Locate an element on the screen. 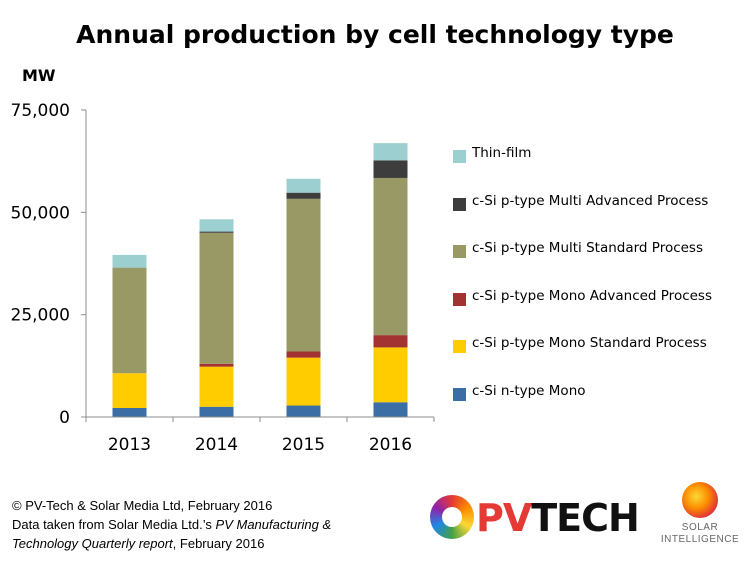 Image resolution: width=750 pixels, height=563 pixels. legend-item: c-Si p-type Mono Standard Process is located at coordinates (598, 356).